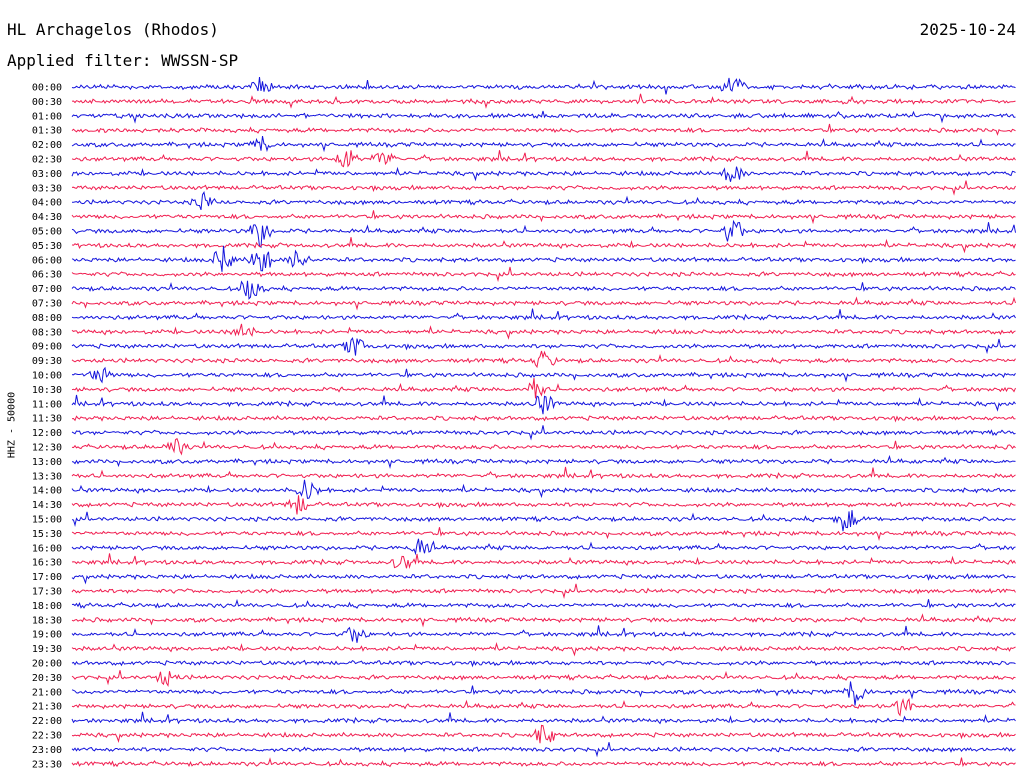 Image resolution: width=1024 pixels, height=780 pixels. What do you see at coordinates (47, 620) in the screenshot?
I see `row-time-label: 18:30` at bounding box center [47, 620].